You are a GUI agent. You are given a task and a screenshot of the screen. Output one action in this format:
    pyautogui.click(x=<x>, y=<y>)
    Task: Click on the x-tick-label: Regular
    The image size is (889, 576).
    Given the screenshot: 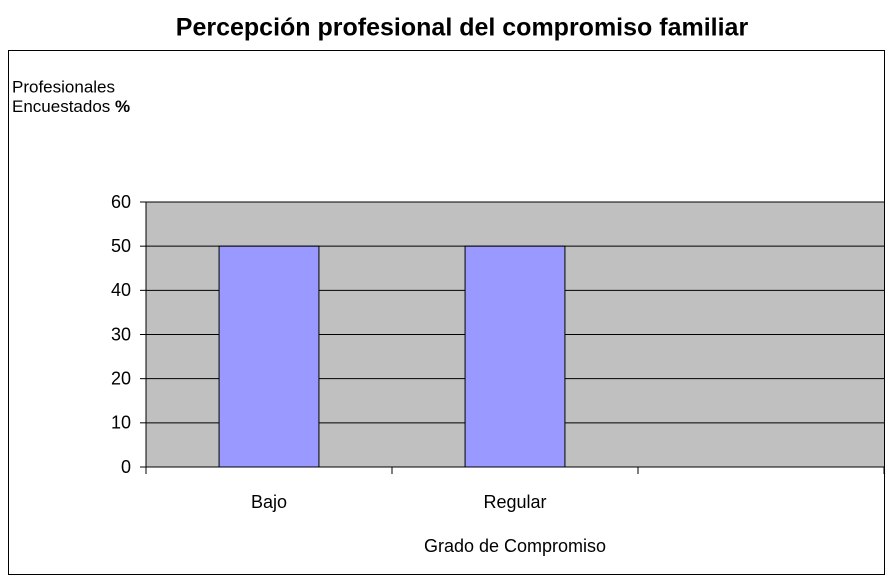 What is the action you would take?
    pyautogui.click(x=514, y=502)
    